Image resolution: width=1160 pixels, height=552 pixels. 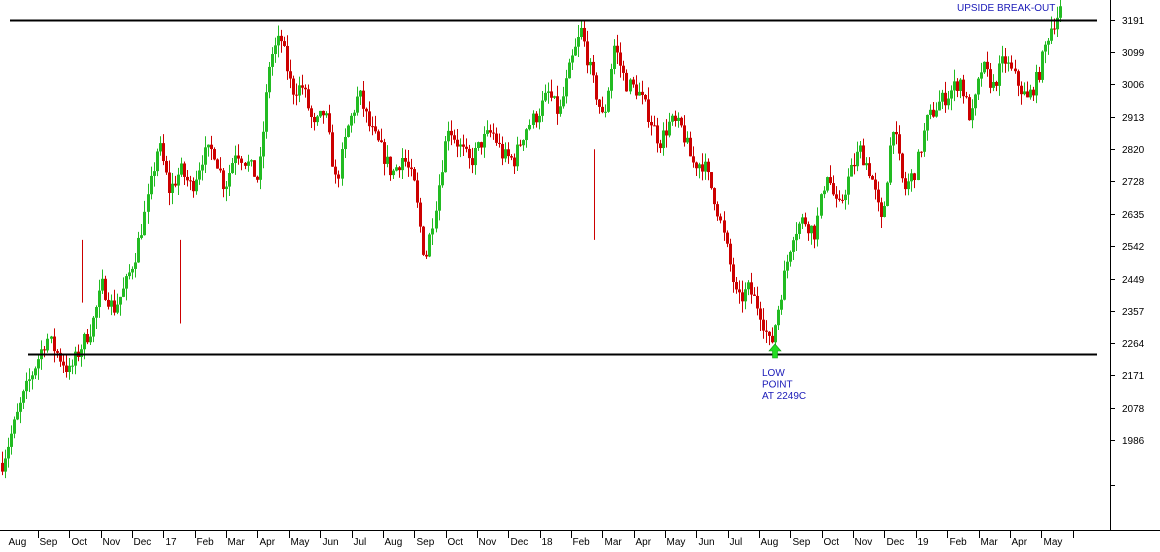 I want to click on x-tick-label: Mar, so click(x=237, y=542).